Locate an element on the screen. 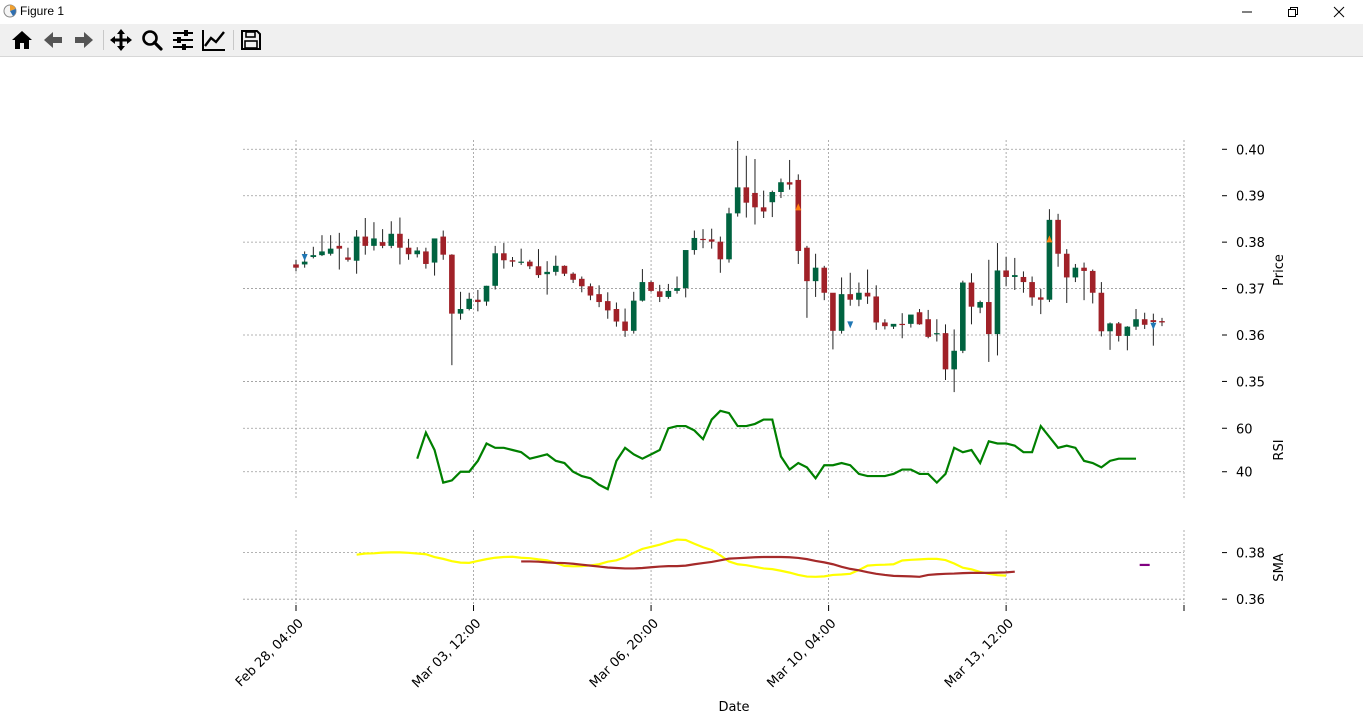  toolbar-separator is located at coordinates (233, 40).